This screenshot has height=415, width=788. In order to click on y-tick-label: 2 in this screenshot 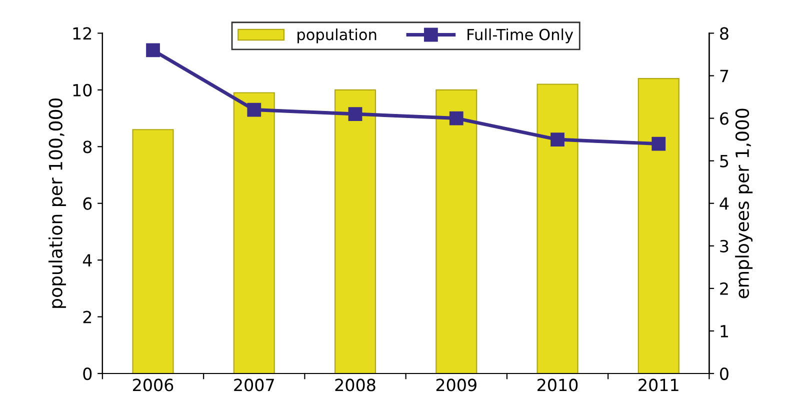, I will do `click(87, 317)`.